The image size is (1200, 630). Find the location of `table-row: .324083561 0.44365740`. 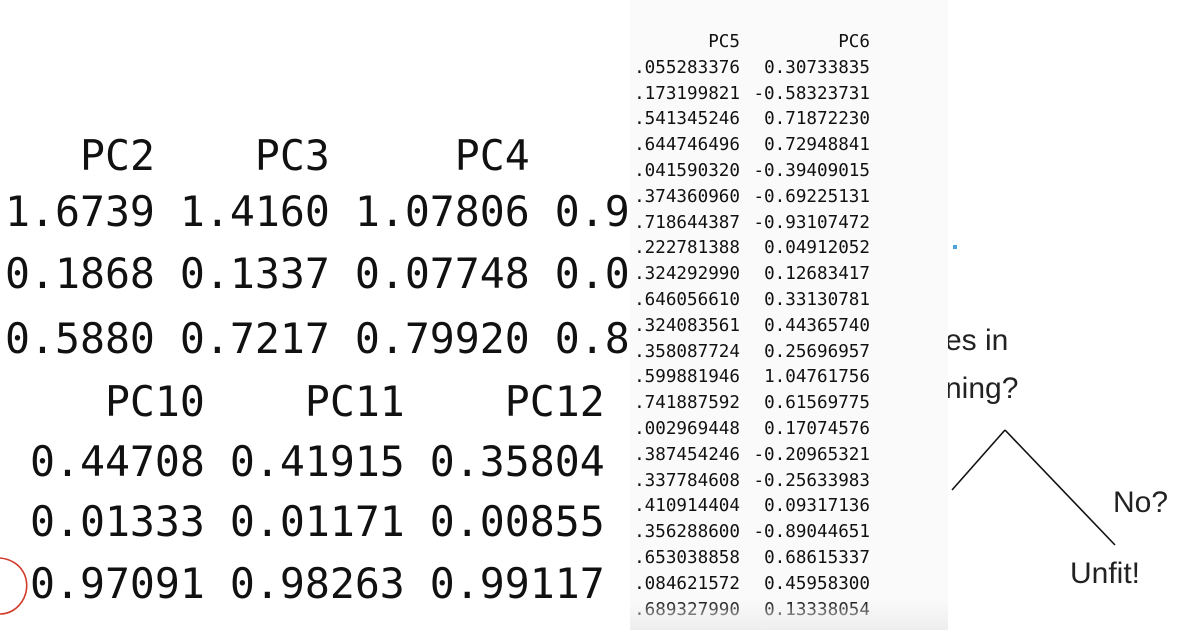

table-row: .324083561 0.44365740 is located at coordinates (751, 327).